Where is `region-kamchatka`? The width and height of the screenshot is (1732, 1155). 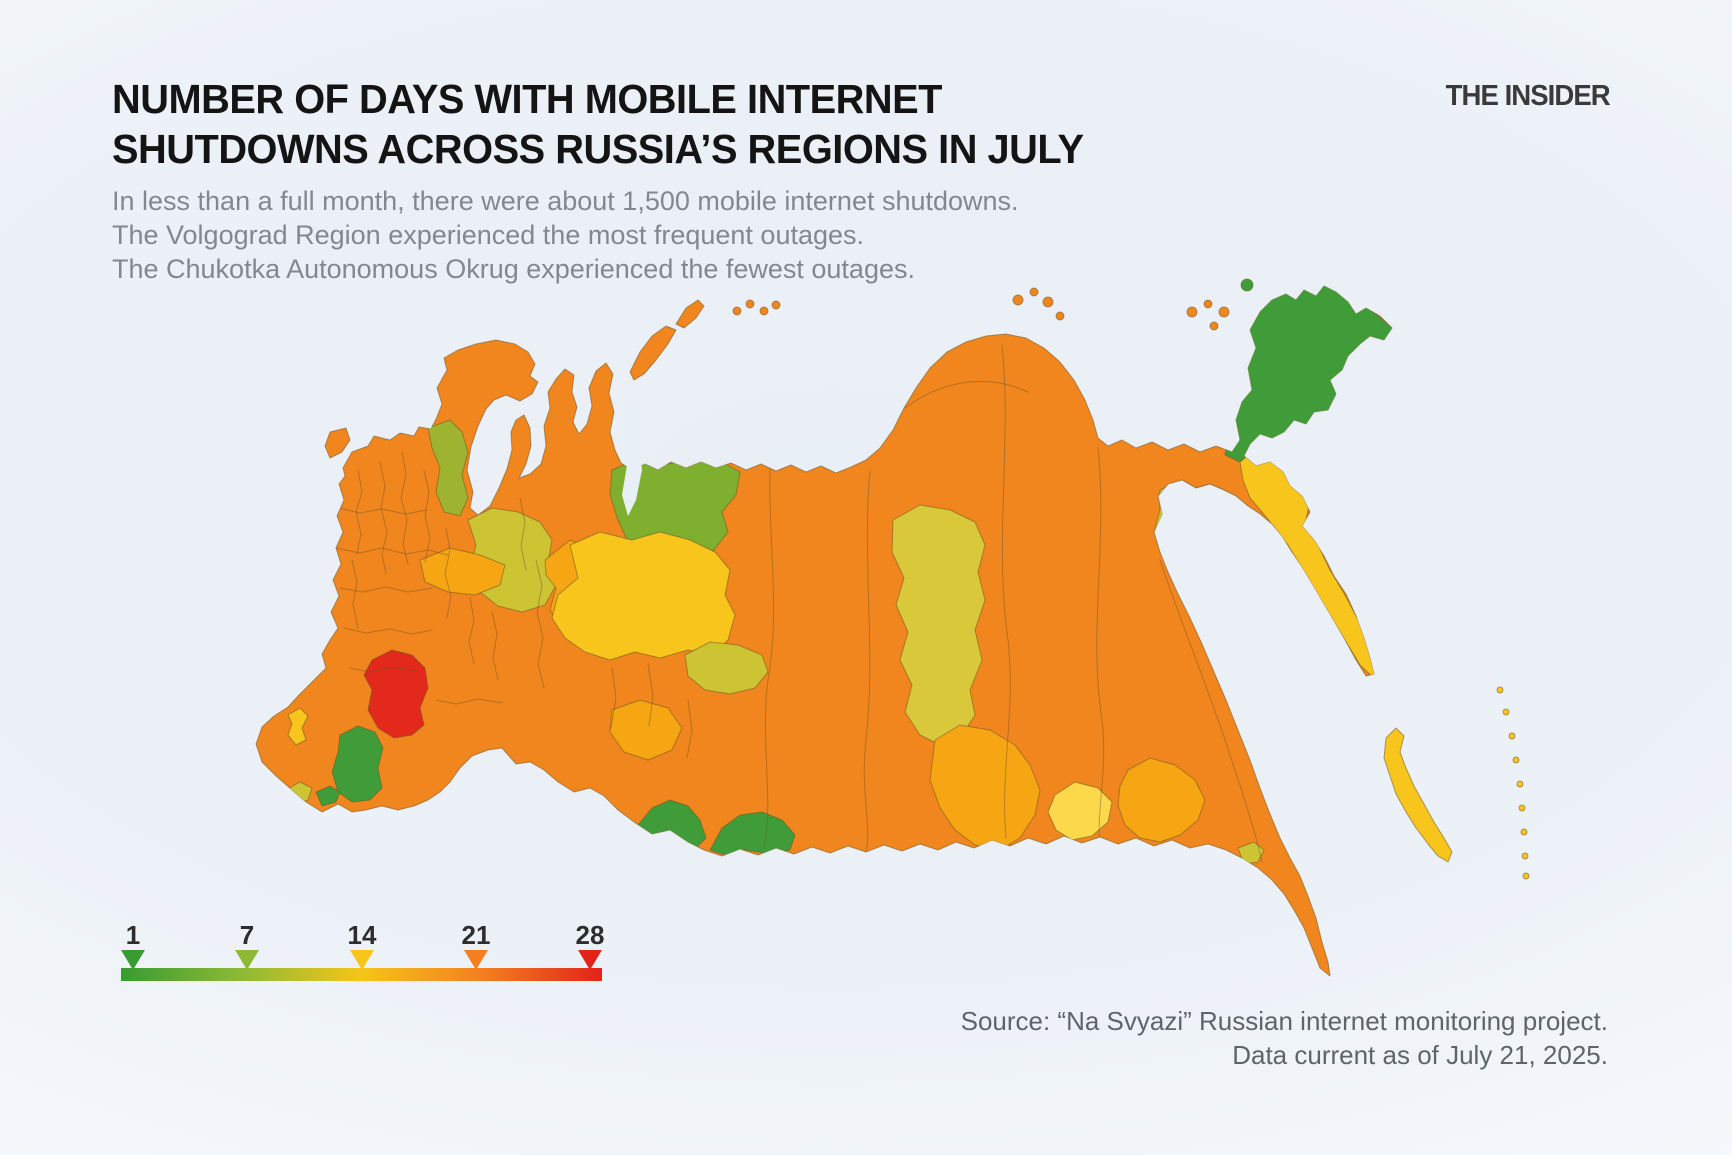
region-kamchatka is located at coordinates (1309, 543).